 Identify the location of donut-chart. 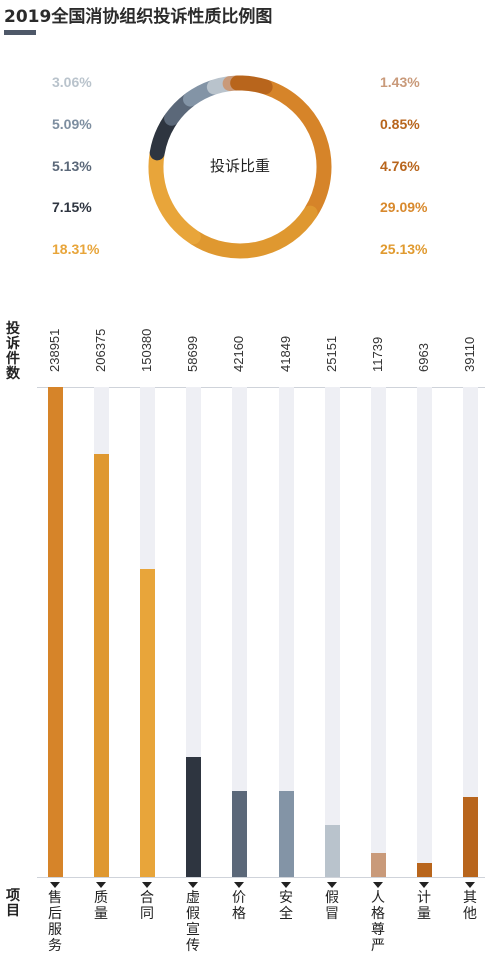
(240, 167).